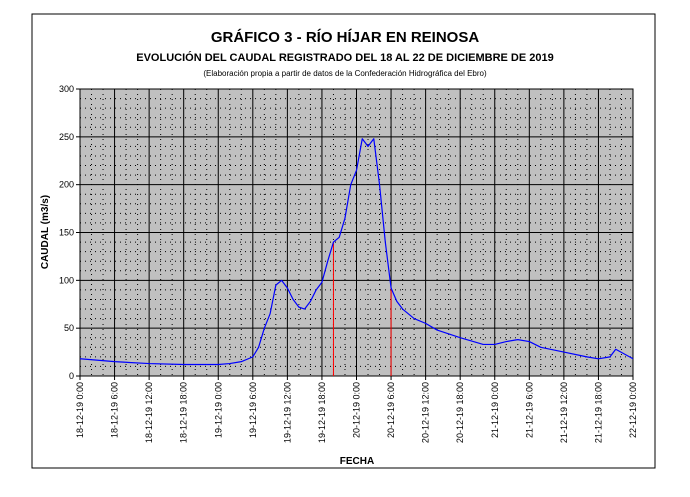 This screenshot has width=690, height=497. What do you see at coordinates (66, 280) in the screenshot?
I see `y-tick-label: 100` at bounding box center [66, 280].